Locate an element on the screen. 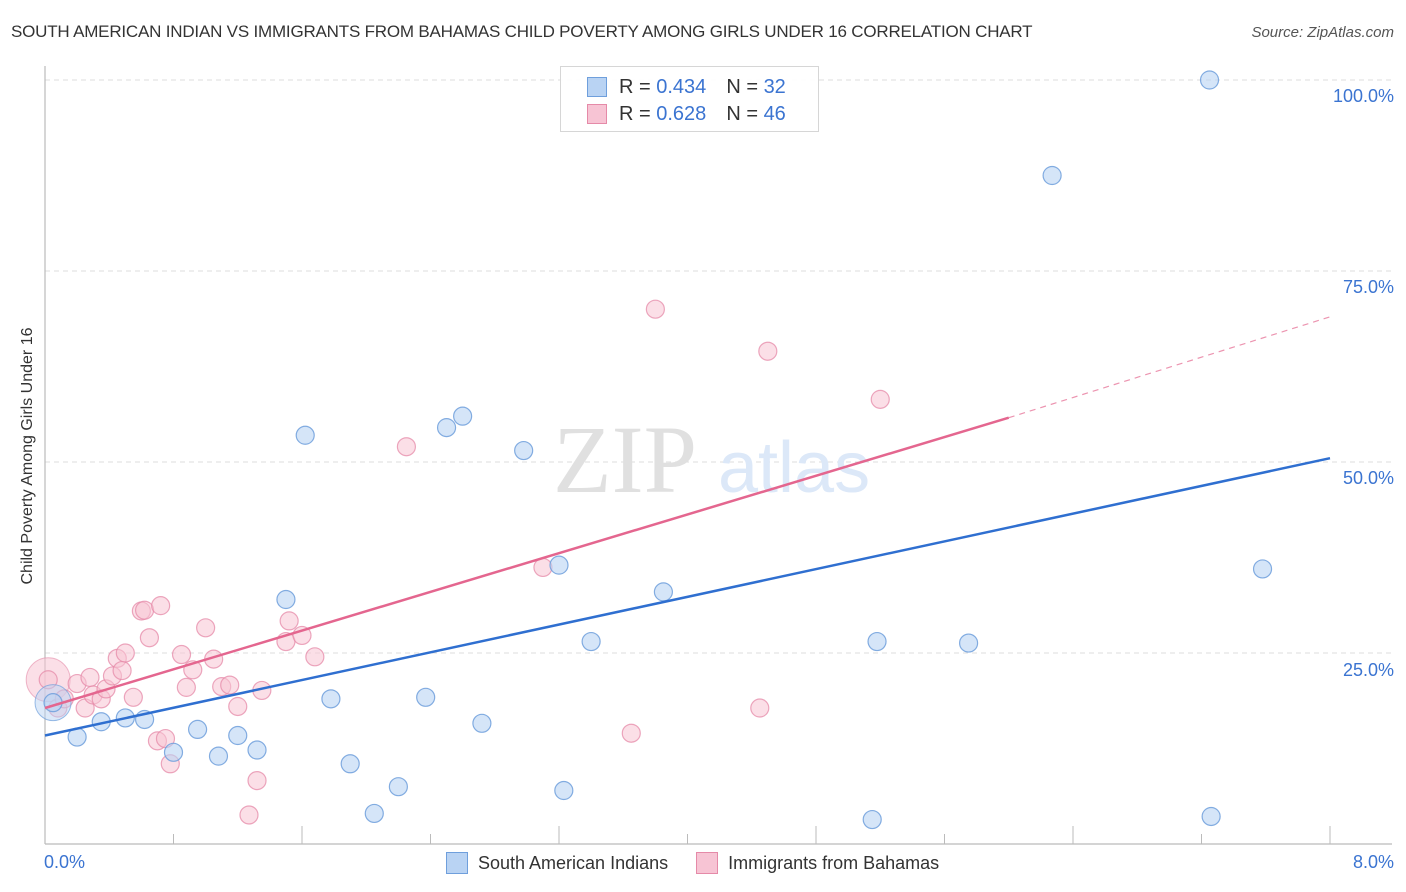  x-tick-max: 8.0% is located at coordinates (1373, 862).